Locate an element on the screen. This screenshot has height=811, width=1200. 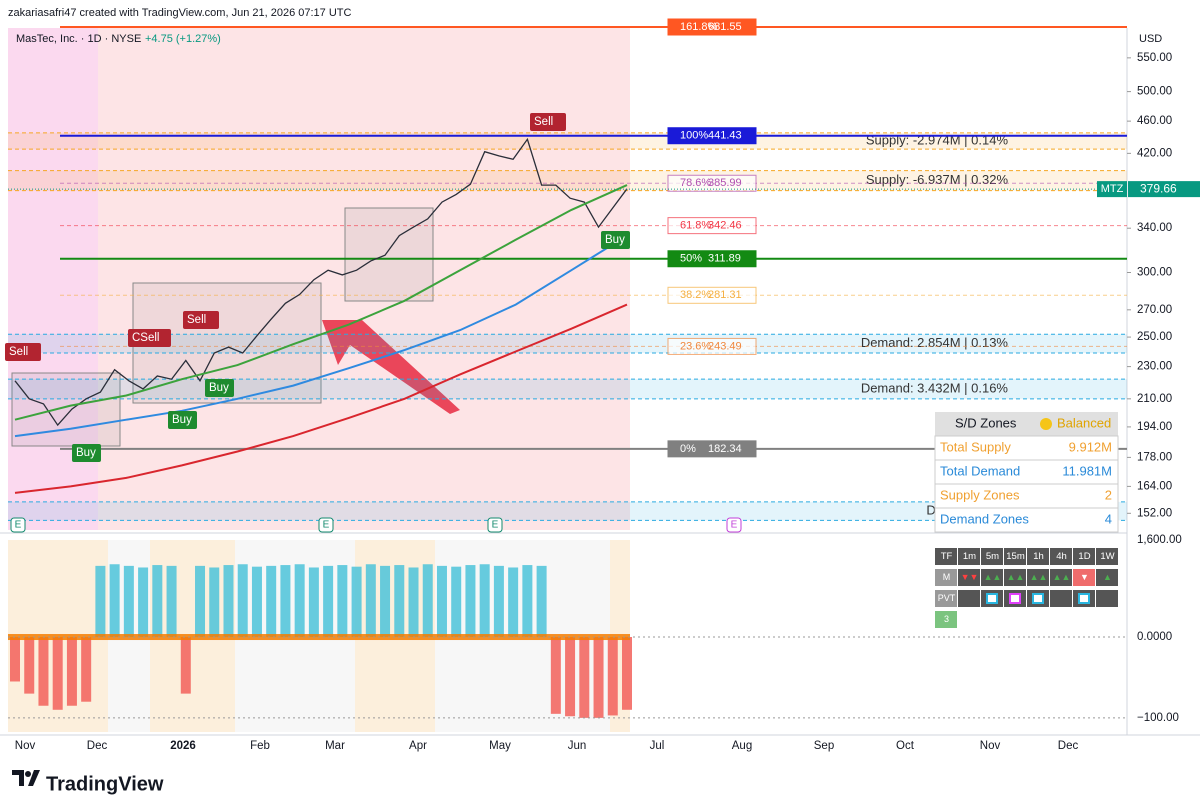
y-tick-label: 210.00 is located at coordinates (1154, 399).